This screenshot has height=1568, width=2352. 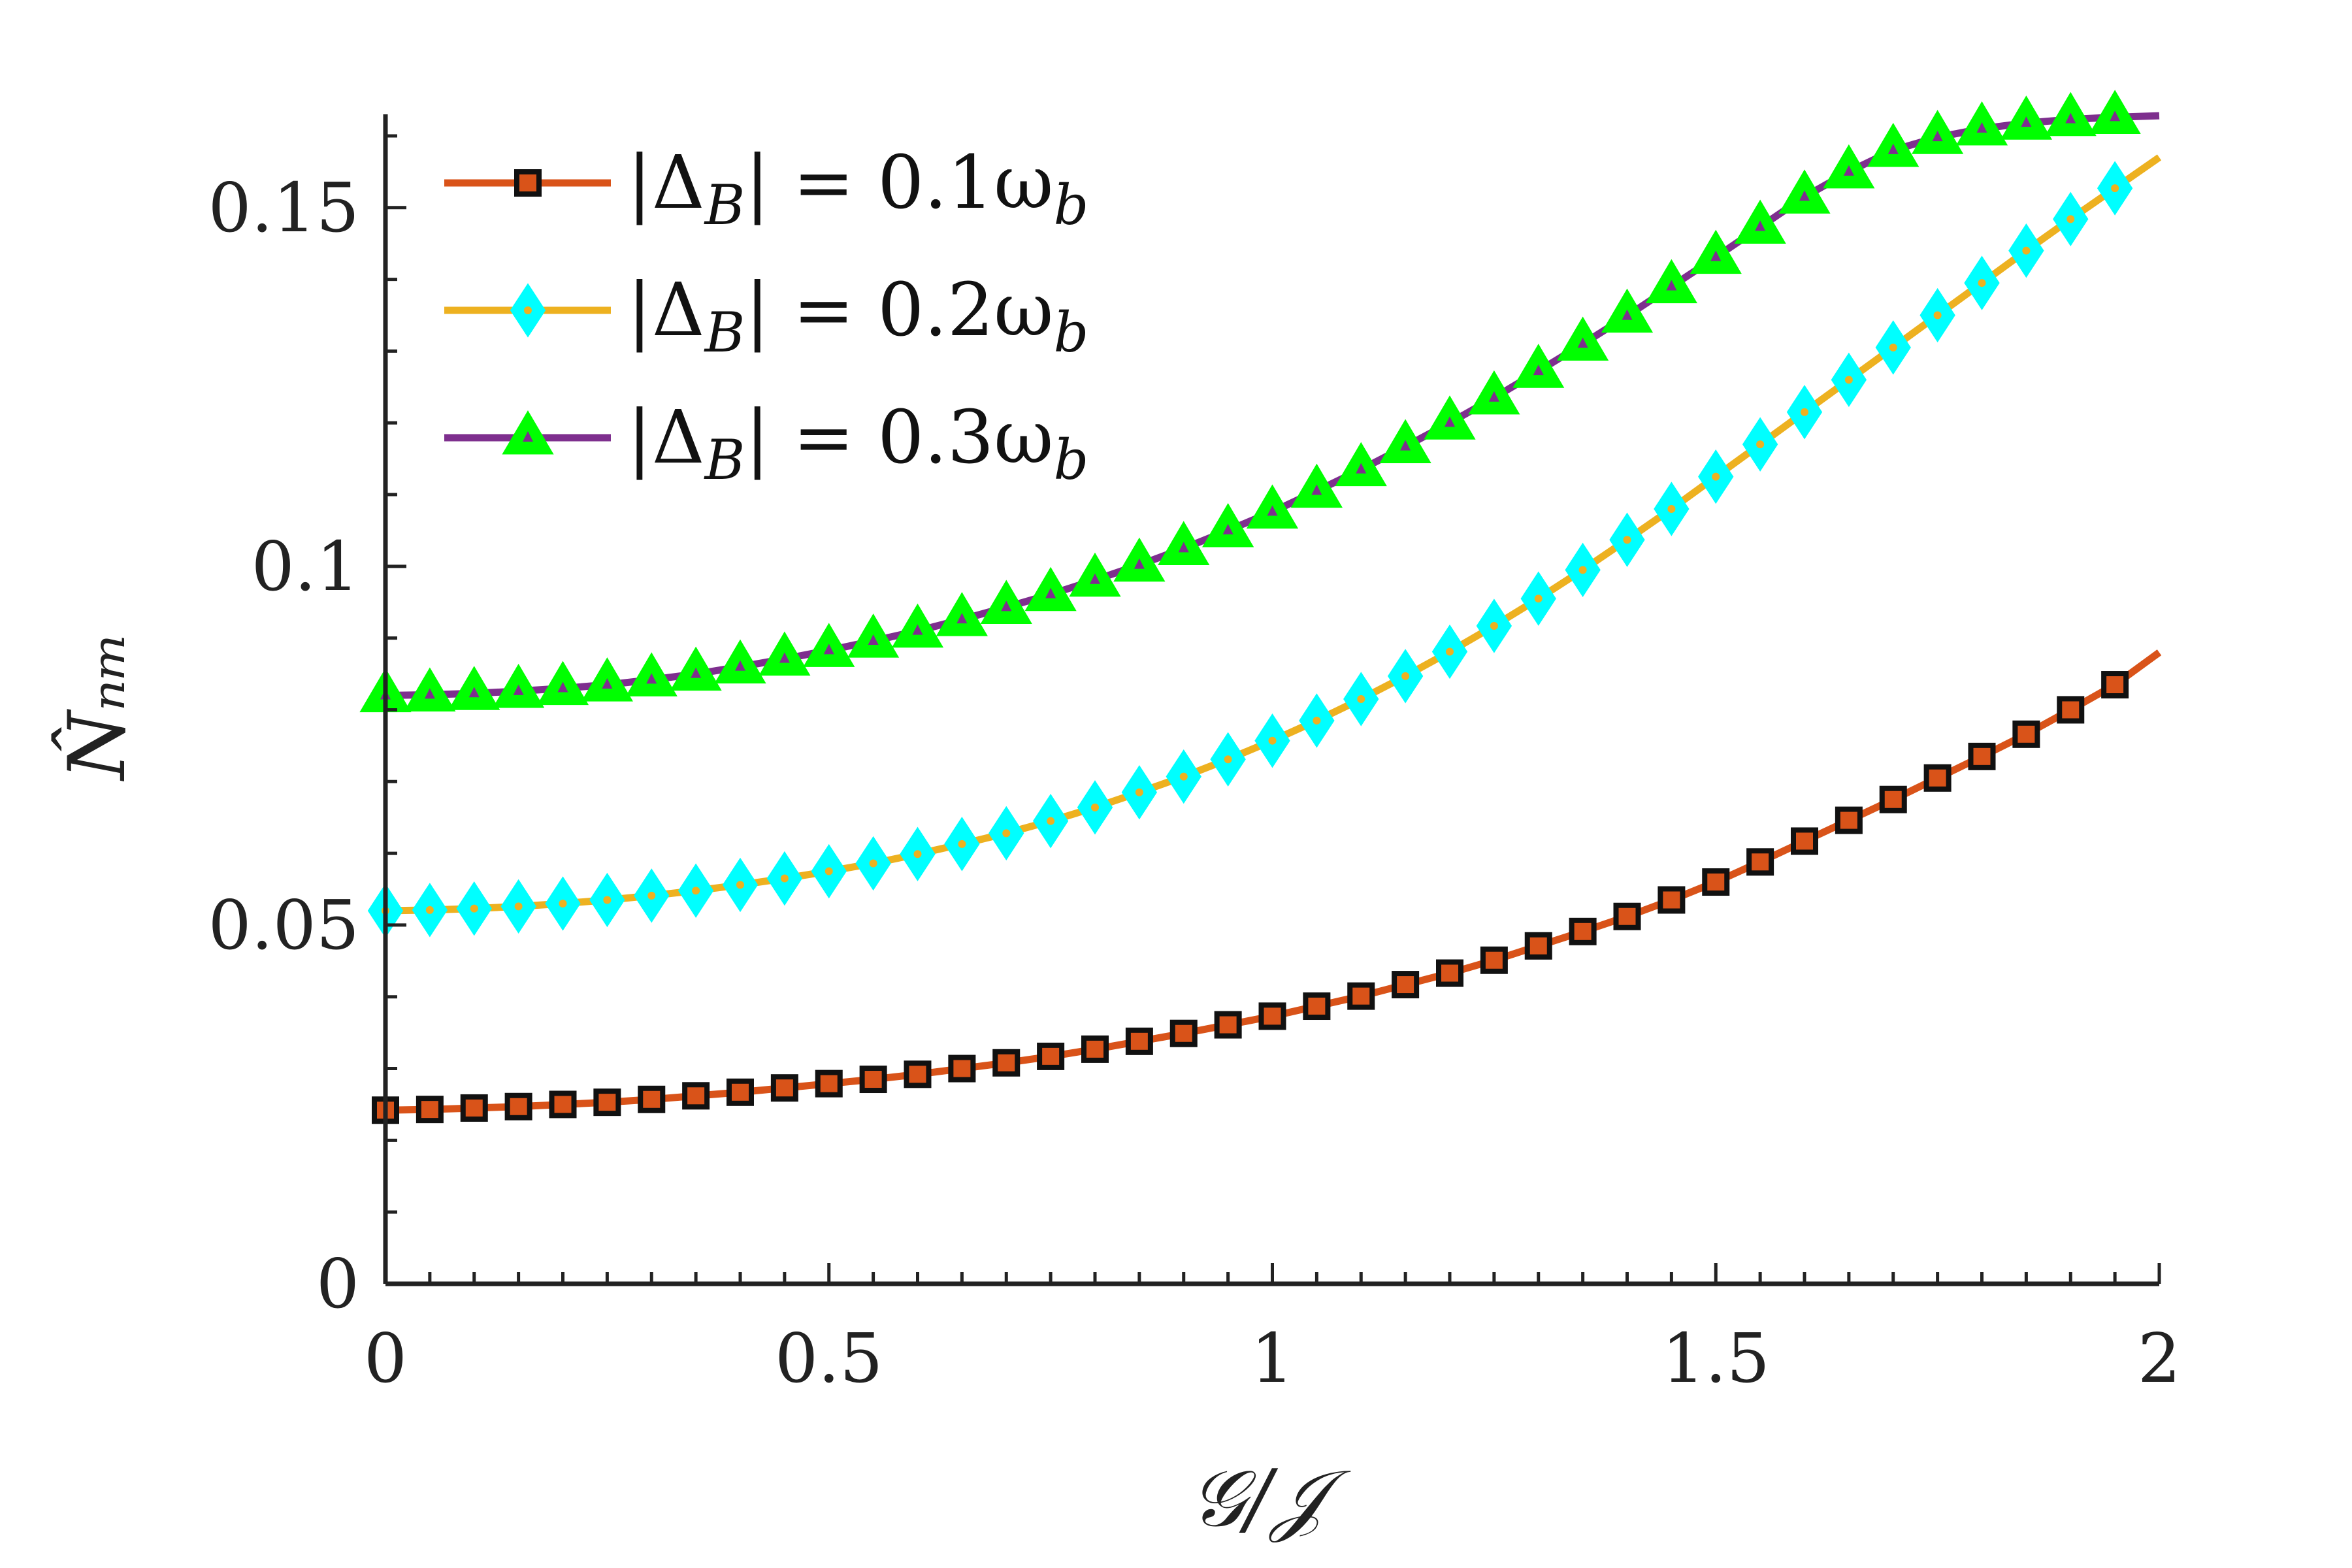 What do you see at coordinates (1071, 333) in the screenshot?
I see `legend-subscript: b` at bounding box center [1071, 333].